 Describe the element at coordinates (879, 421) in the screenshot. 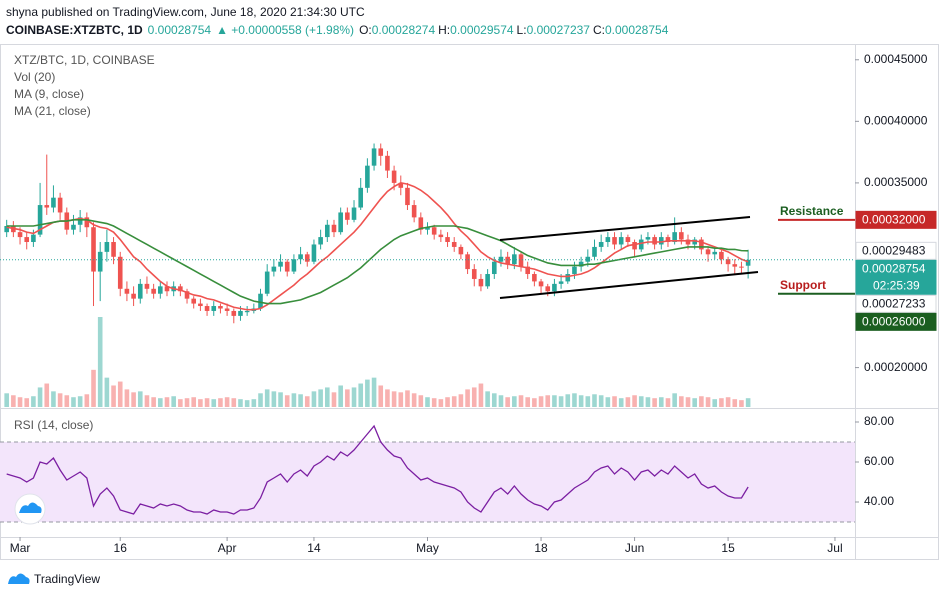

I see `rsi-tick-label: 80.00` at that location.